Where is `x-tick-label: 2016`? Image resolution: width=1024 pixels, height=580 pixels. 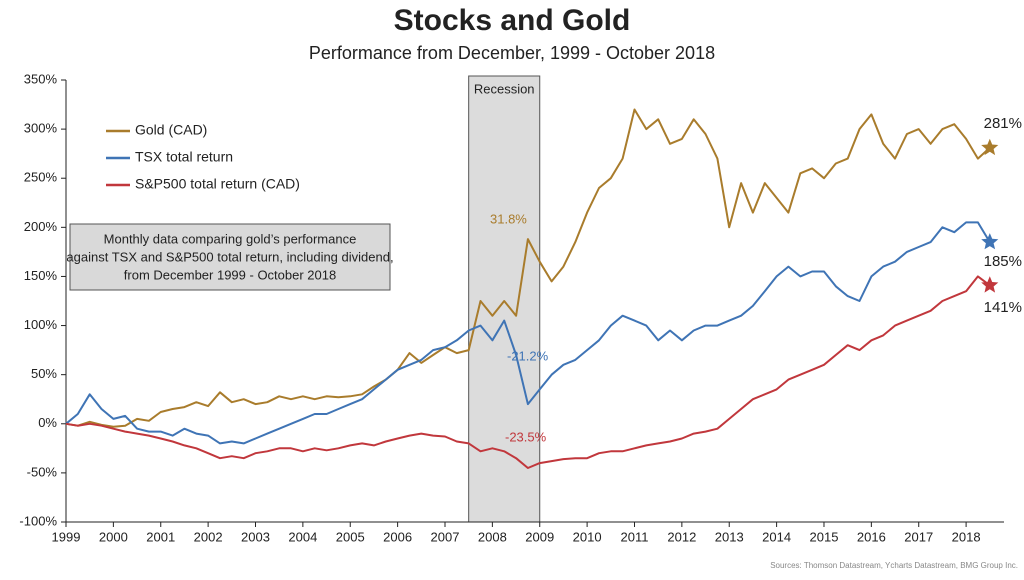 x-tick-label: 2016 is located at coordinates (871, 536).